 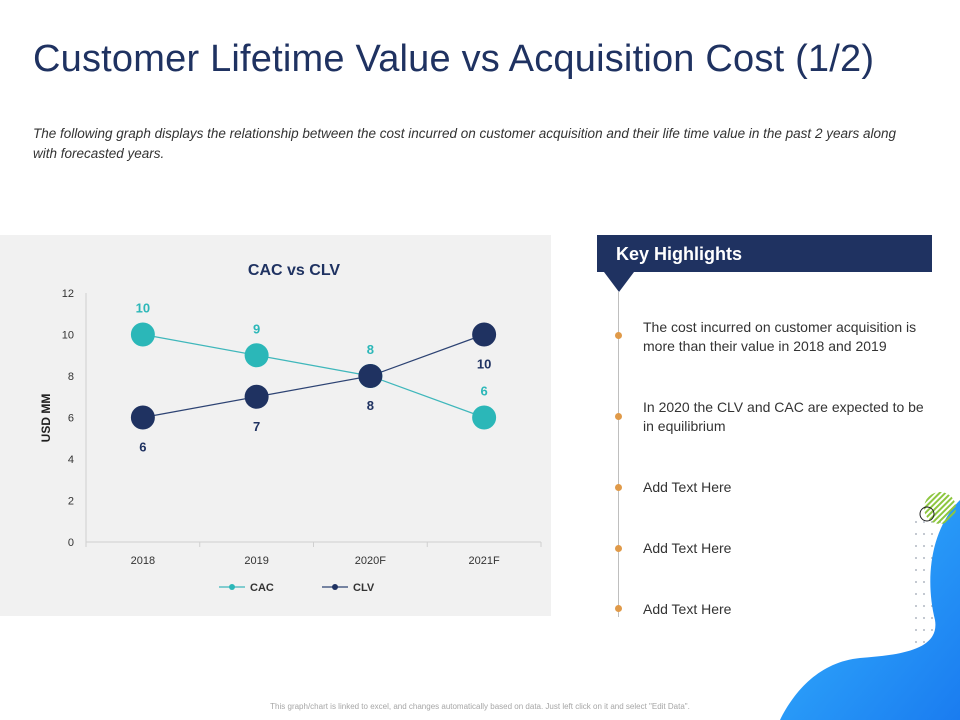 What do you see at coordinates (294, 270) in the screenshot?
I see `chart-title: CAC vs CLV` at bounding box center [294, 270].